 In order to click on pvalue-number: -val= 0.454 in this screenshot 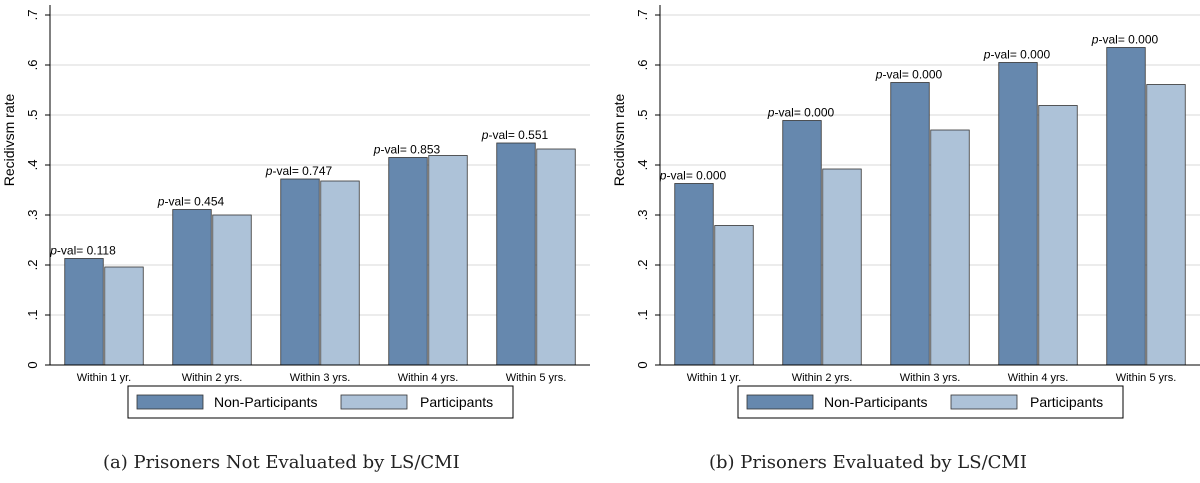, I will do `click(194, 202)`.